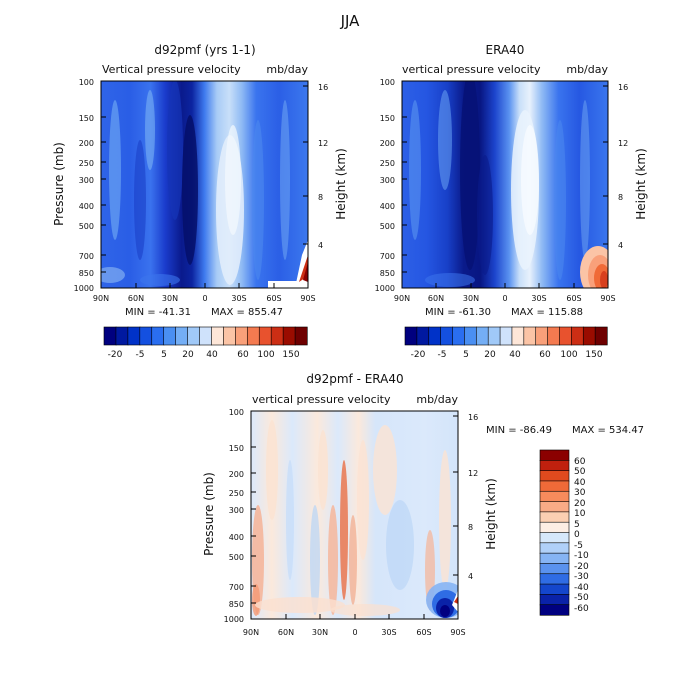 The width and height of the screenshot is (700, 700). Describe the element at coordinates (442, 355) in the screenshot. I see `colorbar-label: -5` at that location.